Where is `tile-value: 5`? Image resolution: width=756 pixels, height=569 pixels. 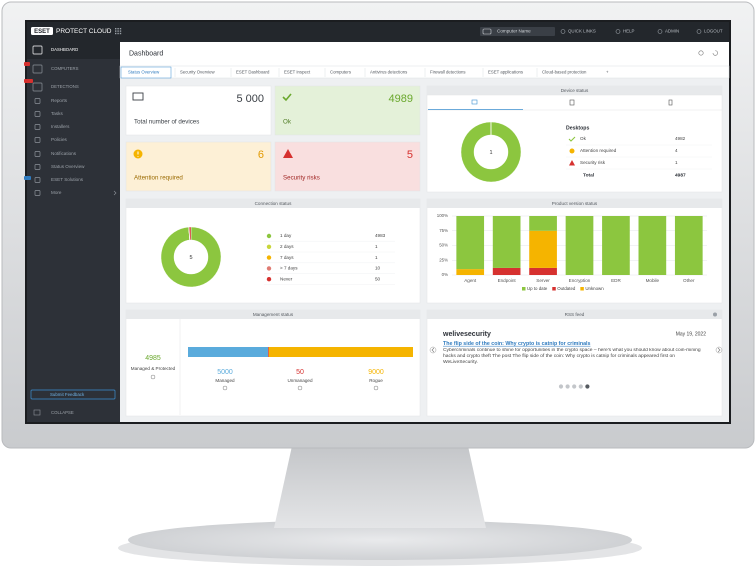 tile-value: 5 is located at coordinates (410, 155).